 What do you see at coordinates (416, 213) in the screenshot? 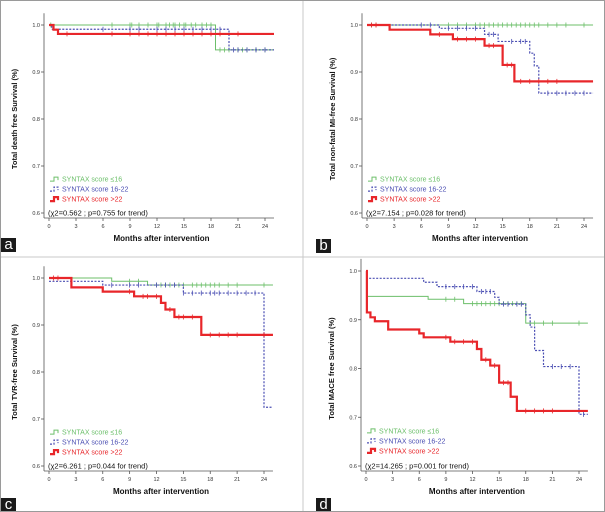
I see `test-annotation: (χ2=7.154 ; p=0.028 for trend)` at bounding box center [416, 213].